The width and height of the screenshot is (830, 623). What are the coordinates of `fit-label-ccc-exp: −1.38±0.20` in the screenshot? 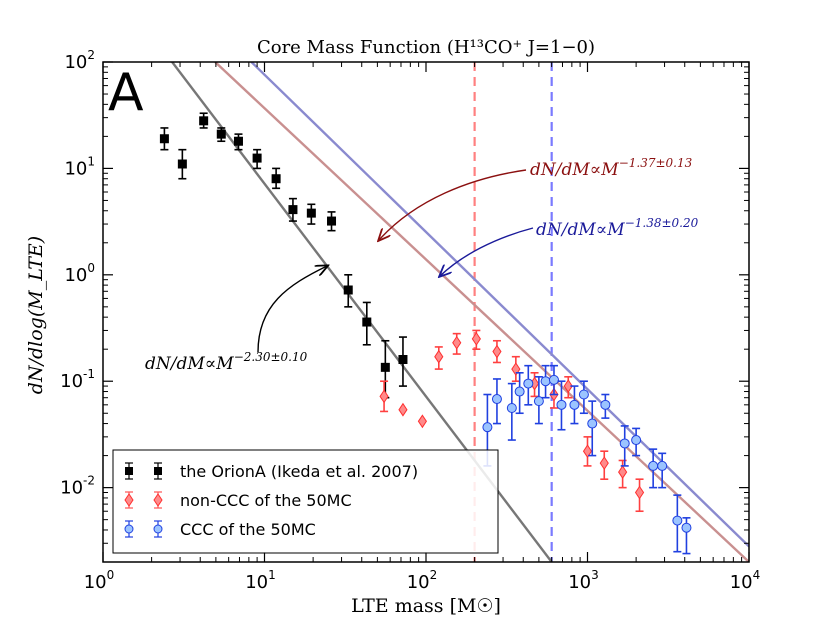 It's located at (662, 223).